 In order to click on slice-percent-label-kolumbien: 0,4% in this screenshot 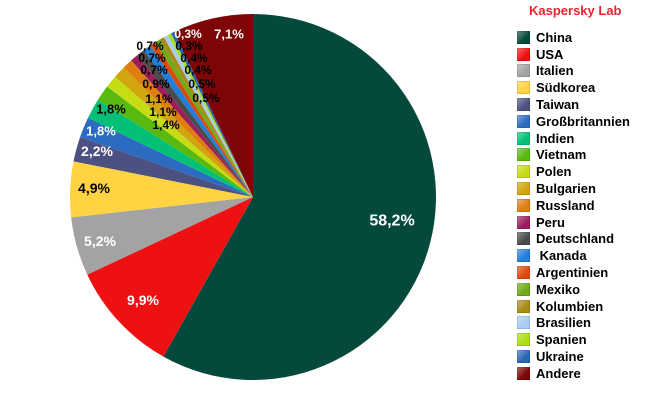, I will do `click(198, 70)`.